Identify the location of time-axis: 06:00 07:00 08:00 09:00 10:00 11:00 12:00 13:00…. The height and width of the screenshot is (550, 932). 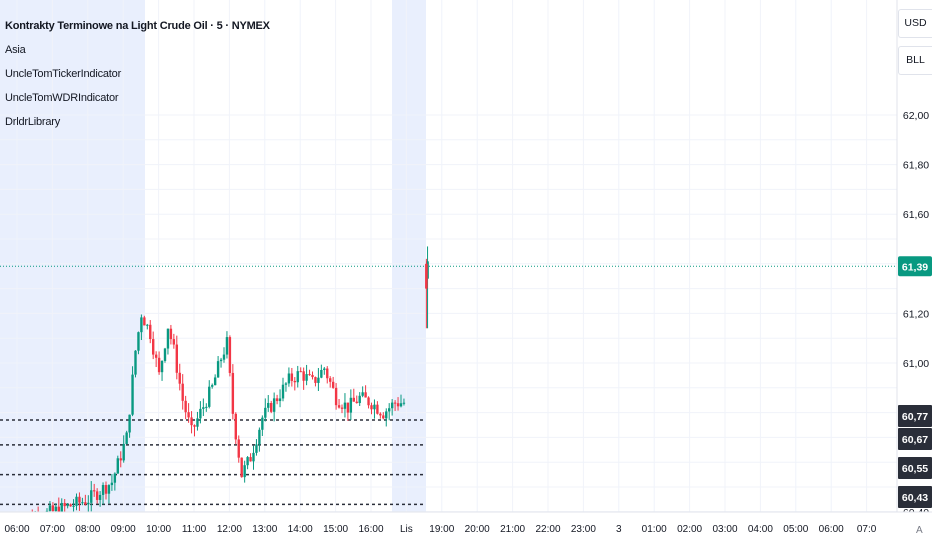
(466, 530).